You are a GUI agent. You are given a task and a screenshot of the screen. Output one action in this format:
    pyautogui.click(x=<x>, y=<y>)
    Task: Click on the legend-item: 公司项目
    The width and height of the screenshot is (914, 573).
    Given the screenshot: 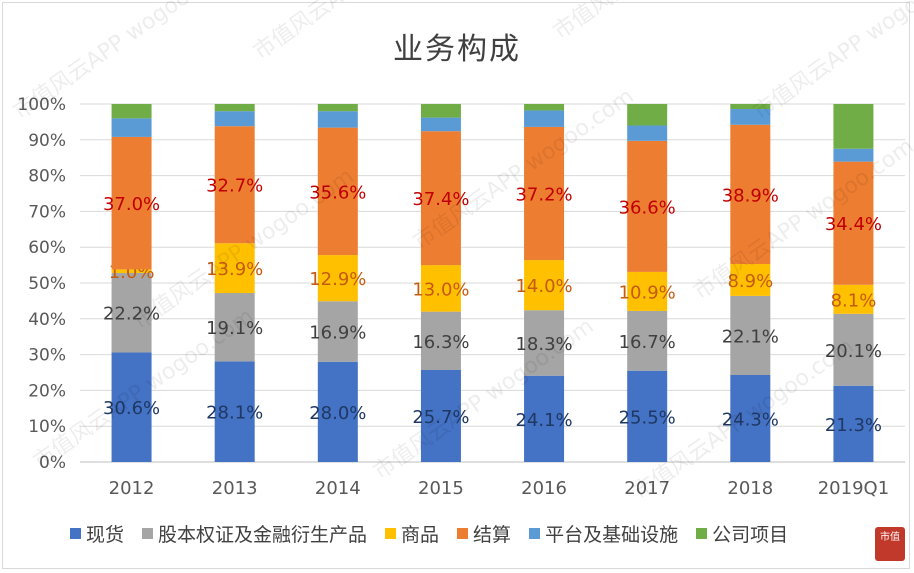 What is the action you would take?
    pyautogui.click(x=742, y=533)
    